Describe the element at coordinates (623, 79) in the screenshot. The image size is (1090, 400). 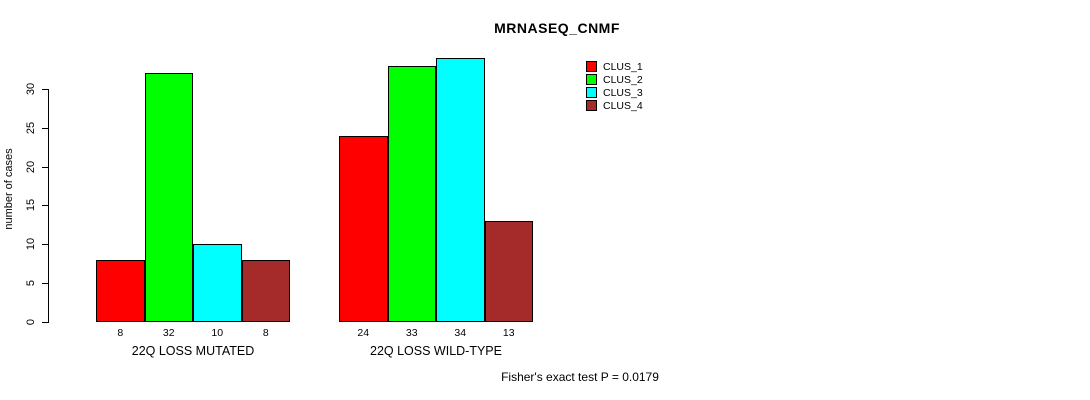
I see `legend-label-clus_2: CLUS_2` at that location.